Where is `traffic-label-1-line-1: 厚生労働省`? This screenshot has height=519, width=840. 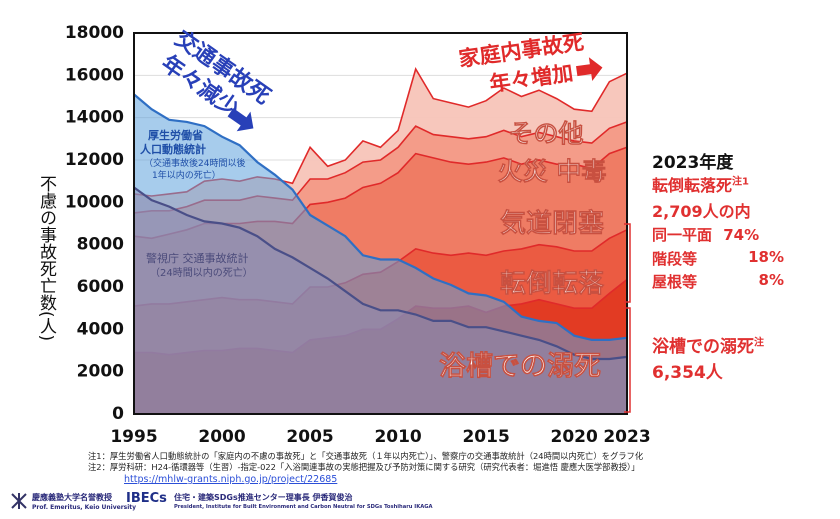 traffic-label-1-line-1: 厚生労働省 is located at coordinates (175, 135).